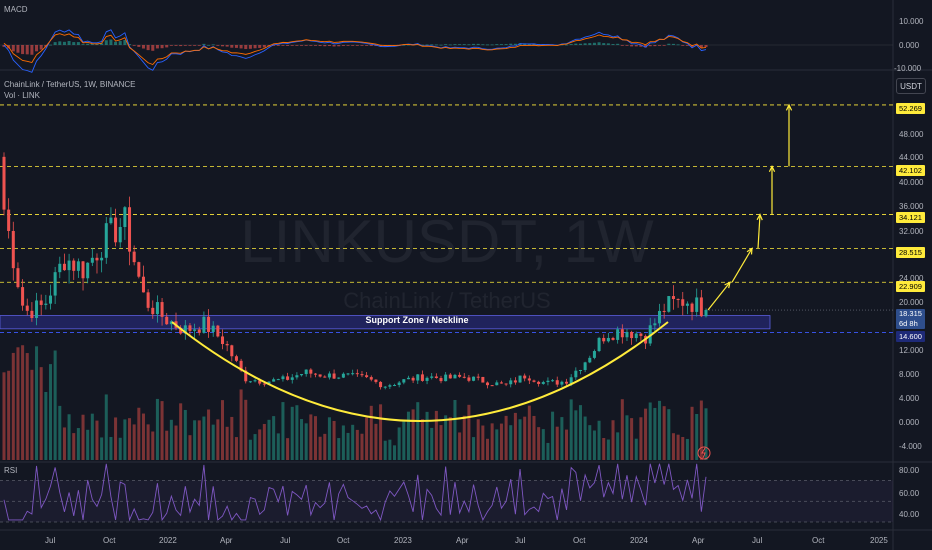 The height and width of the screenshot is (550, 932). Describe the element at coordinates (909, 470) in the screenshot. I see `rsi-axis-tick: 80.00` at that location.